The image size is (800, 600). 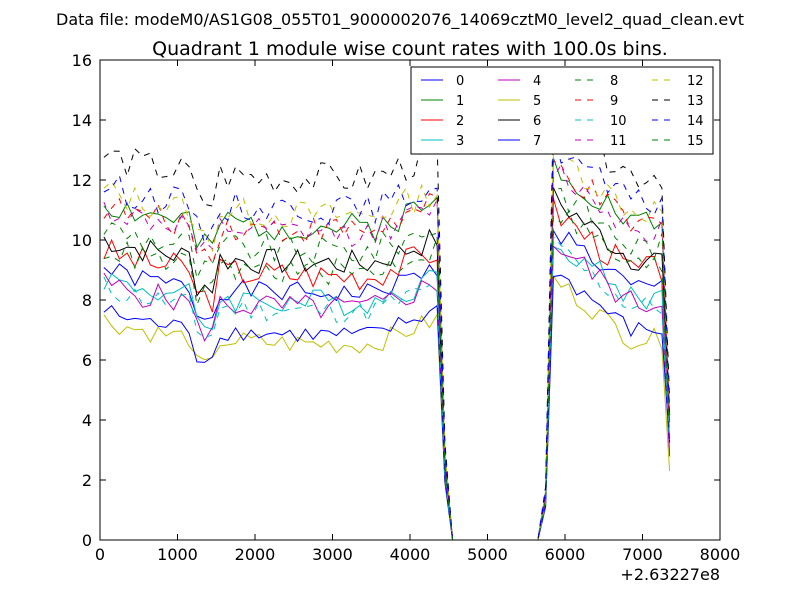 I want to click on legend-label: 4, so click(x=537, y=81).